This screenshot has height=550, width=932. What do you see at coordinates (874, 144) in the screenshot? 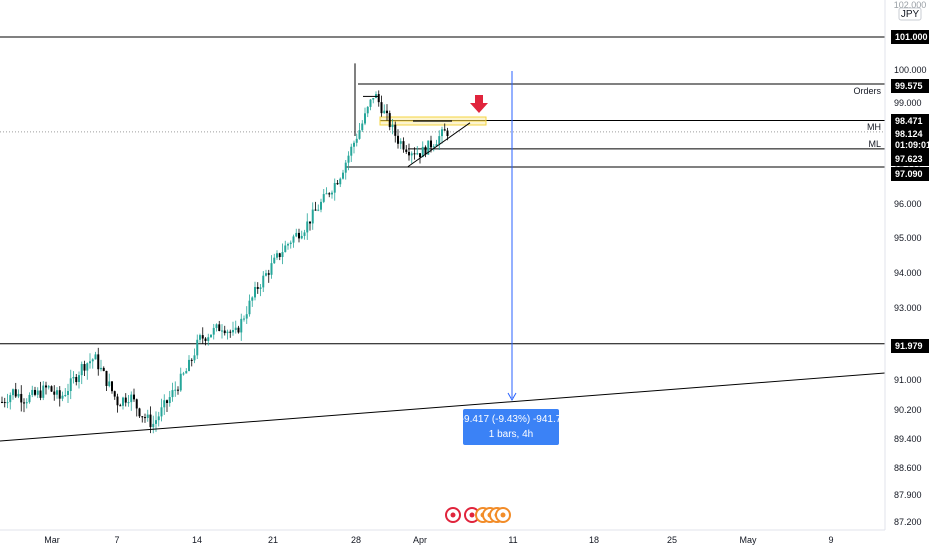
I see `level-label: ML` at bounding box center [874, 144].